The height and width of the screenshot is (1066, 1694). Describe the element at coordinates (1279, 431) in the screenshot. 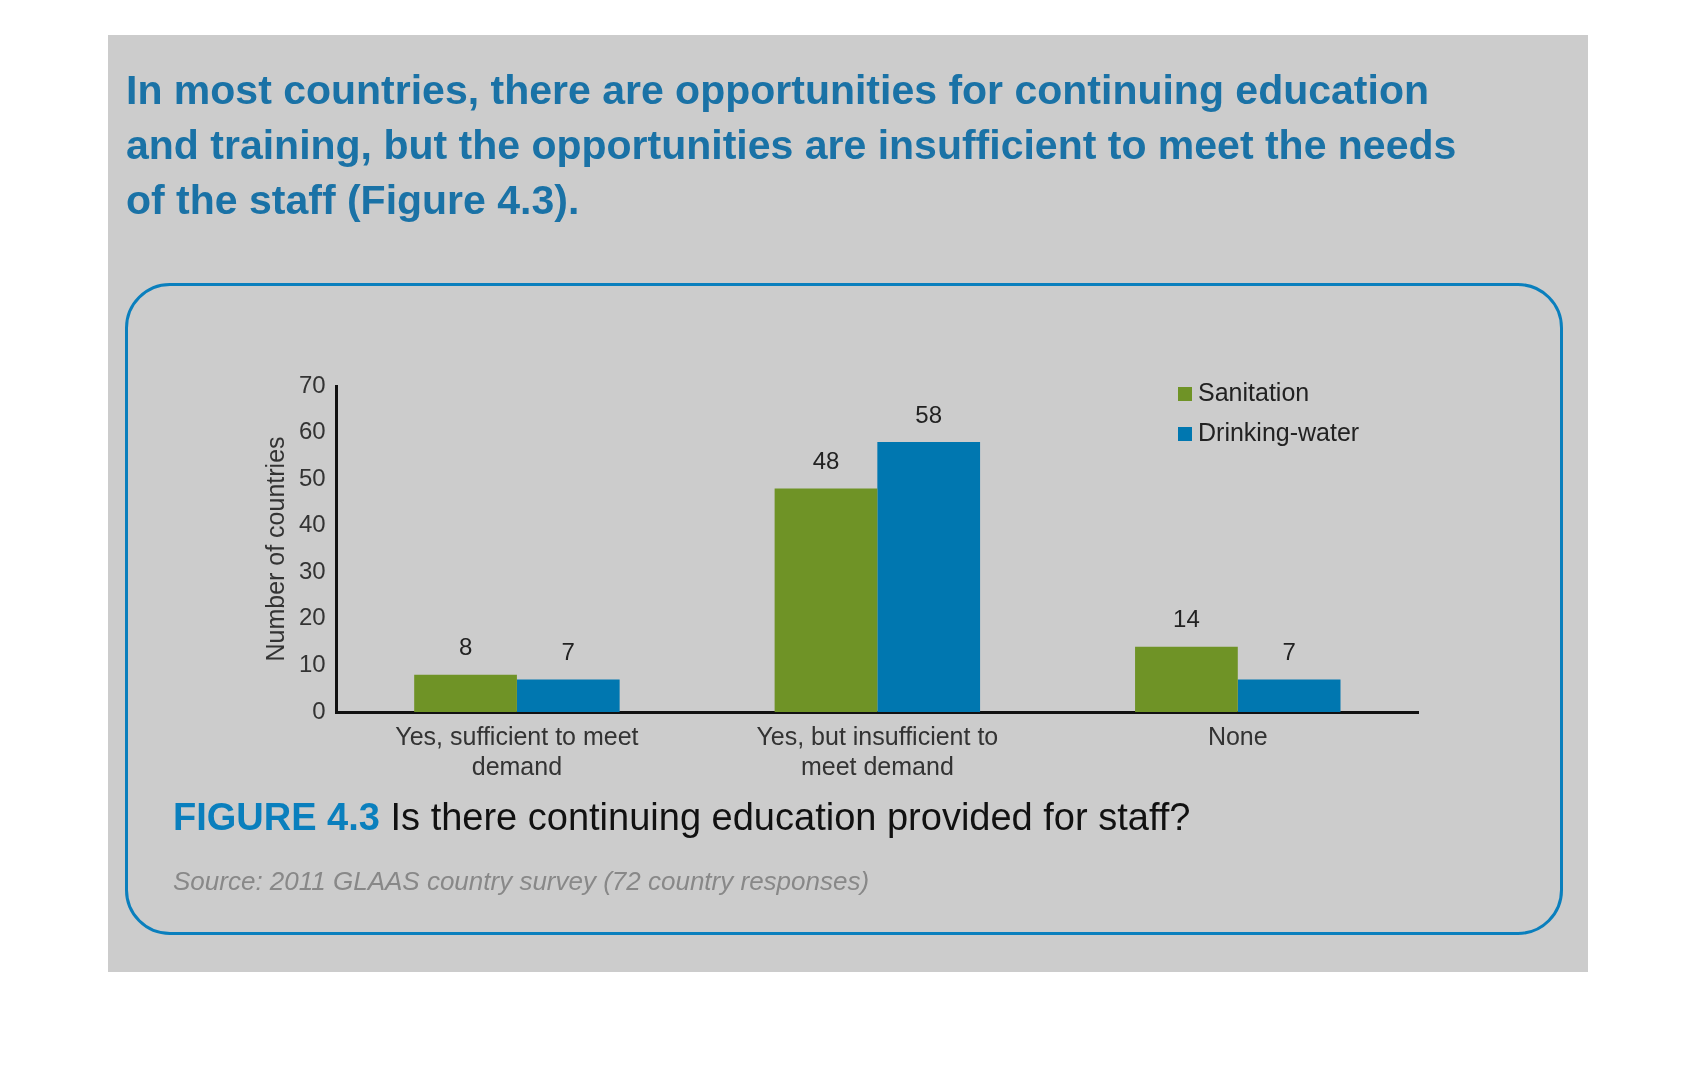

I see `legend-label: Drinking-water` at that location.